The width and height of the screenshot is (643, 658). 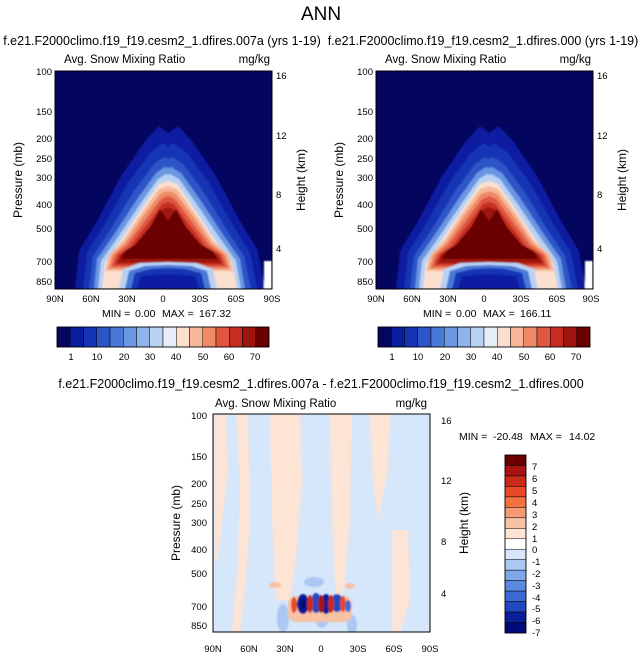 What do you see at coordinates (199, 626) in the screenshot?
I see `y-tick-label: 850` at bounding box center [199, 626].